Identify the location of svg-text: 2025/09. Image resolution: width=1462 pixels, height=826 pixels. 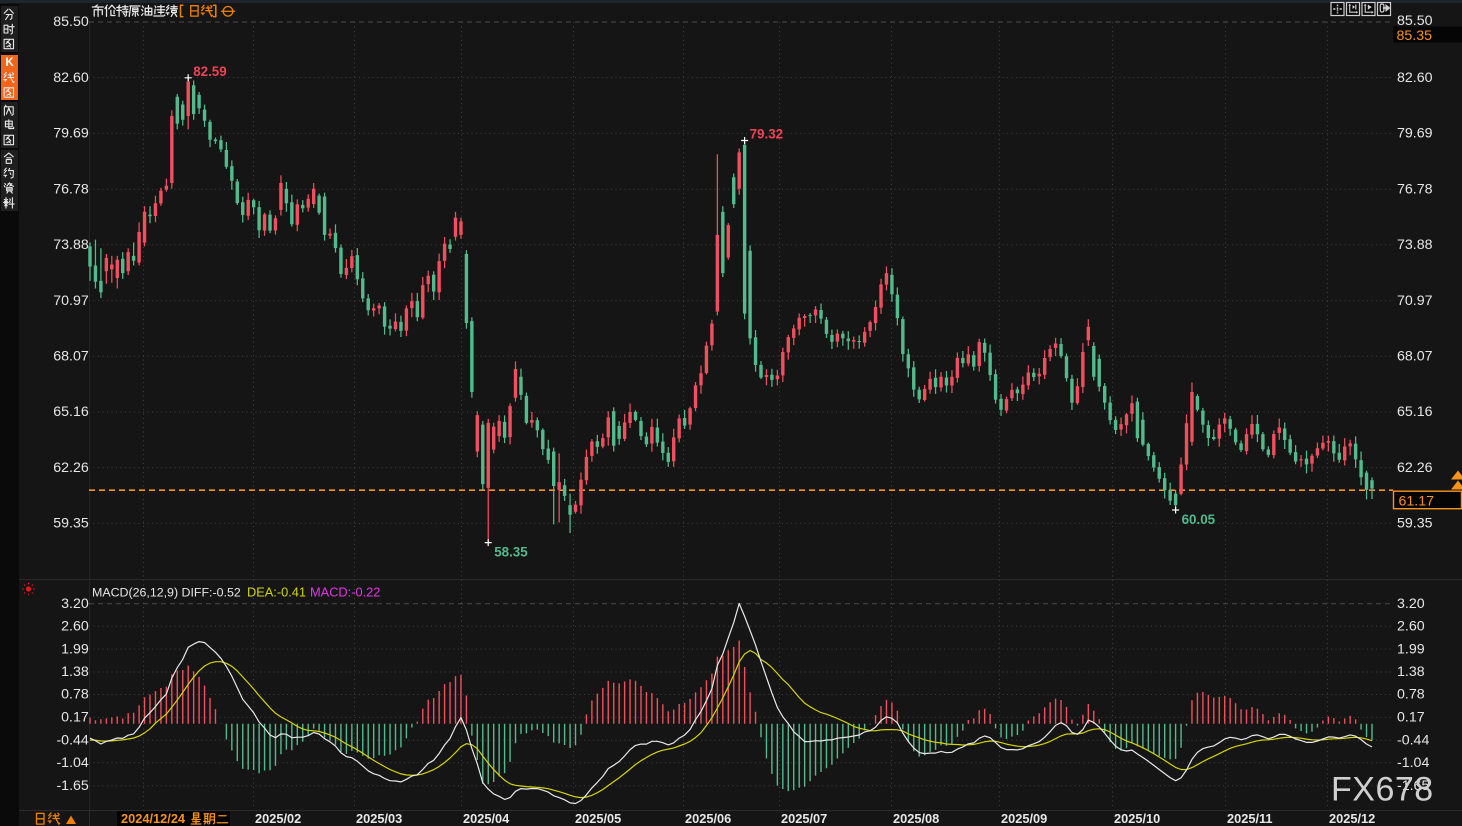
(1024, 818).